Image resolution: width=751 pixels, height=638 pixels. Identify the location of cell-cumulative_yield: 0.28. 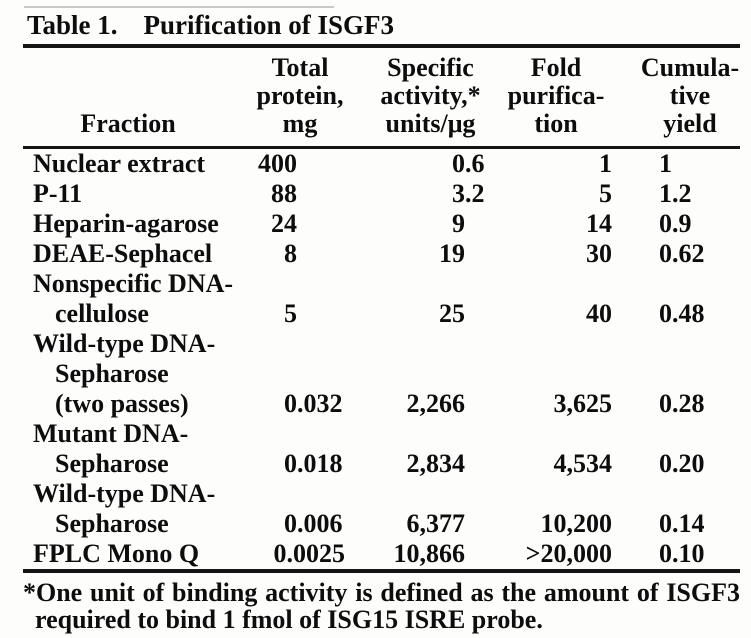
(676, 404).